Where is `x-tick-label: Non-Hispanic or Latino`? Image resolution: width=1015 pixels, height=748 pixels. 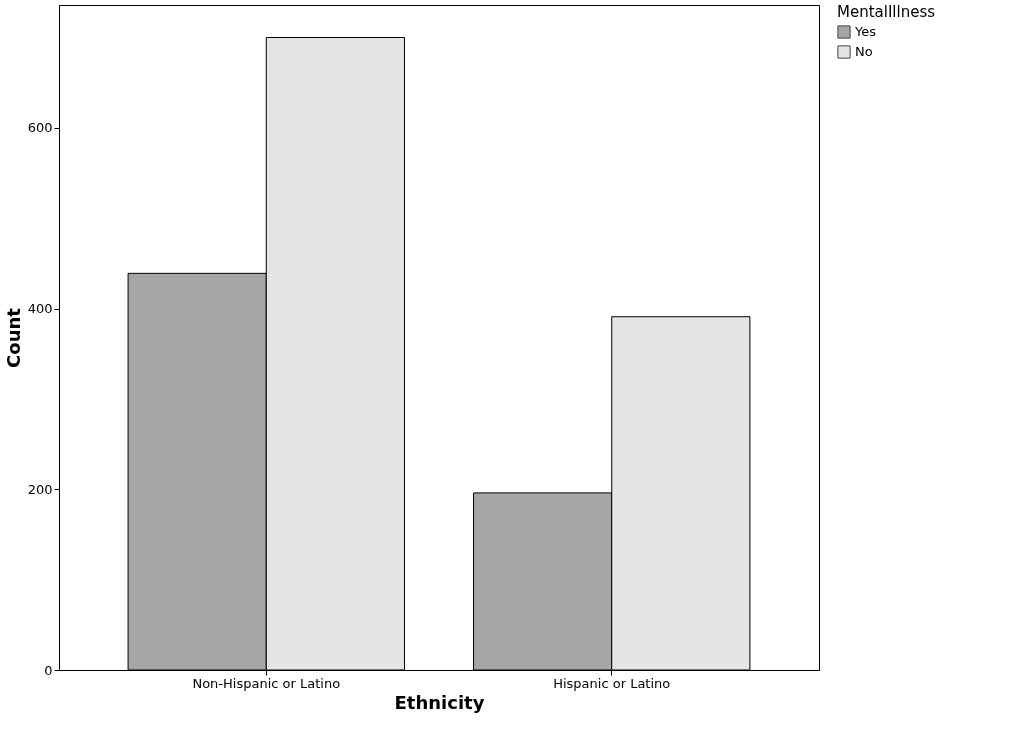
x-tick-label: Non-Hispanic or Latino is located at coordinates (266, 683).